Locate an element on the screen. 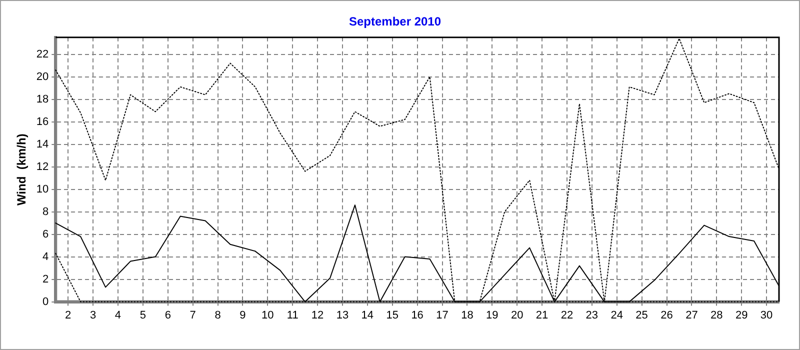 The width and height of the screenshot is (800, 350). y-axis-title: Wind (km/h) is located at coordinates (21, 170).